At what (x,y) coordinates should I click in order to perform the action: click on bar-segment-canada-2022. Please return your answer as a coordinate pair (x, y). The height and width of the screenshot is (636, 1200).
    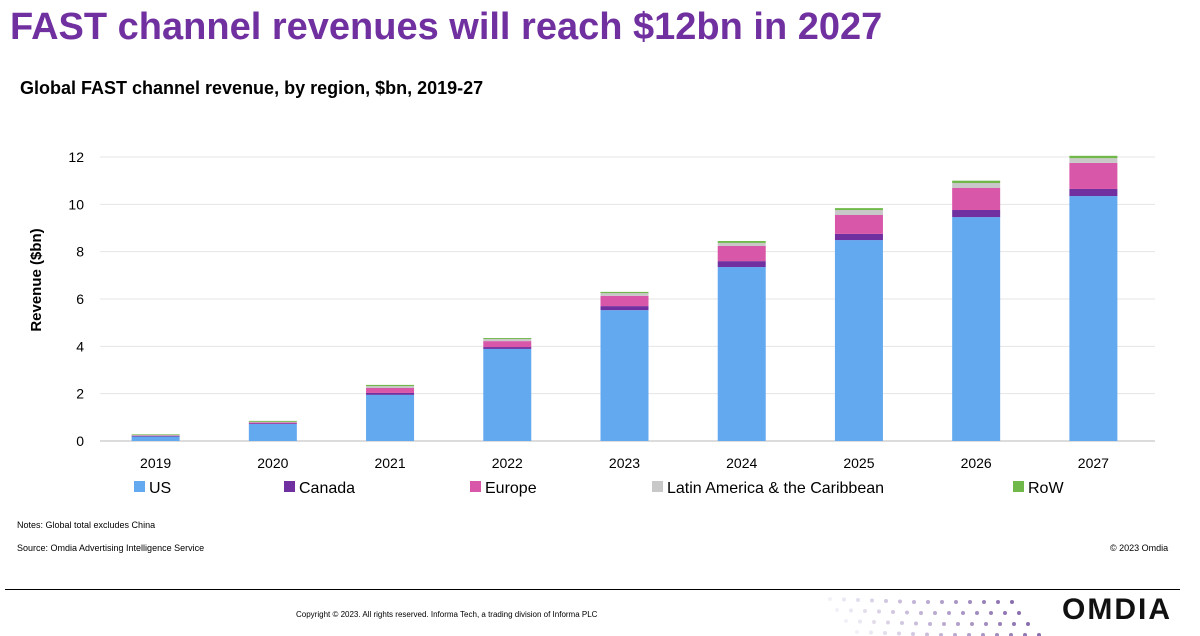
    Looking at the image, I should click on (507, 348).